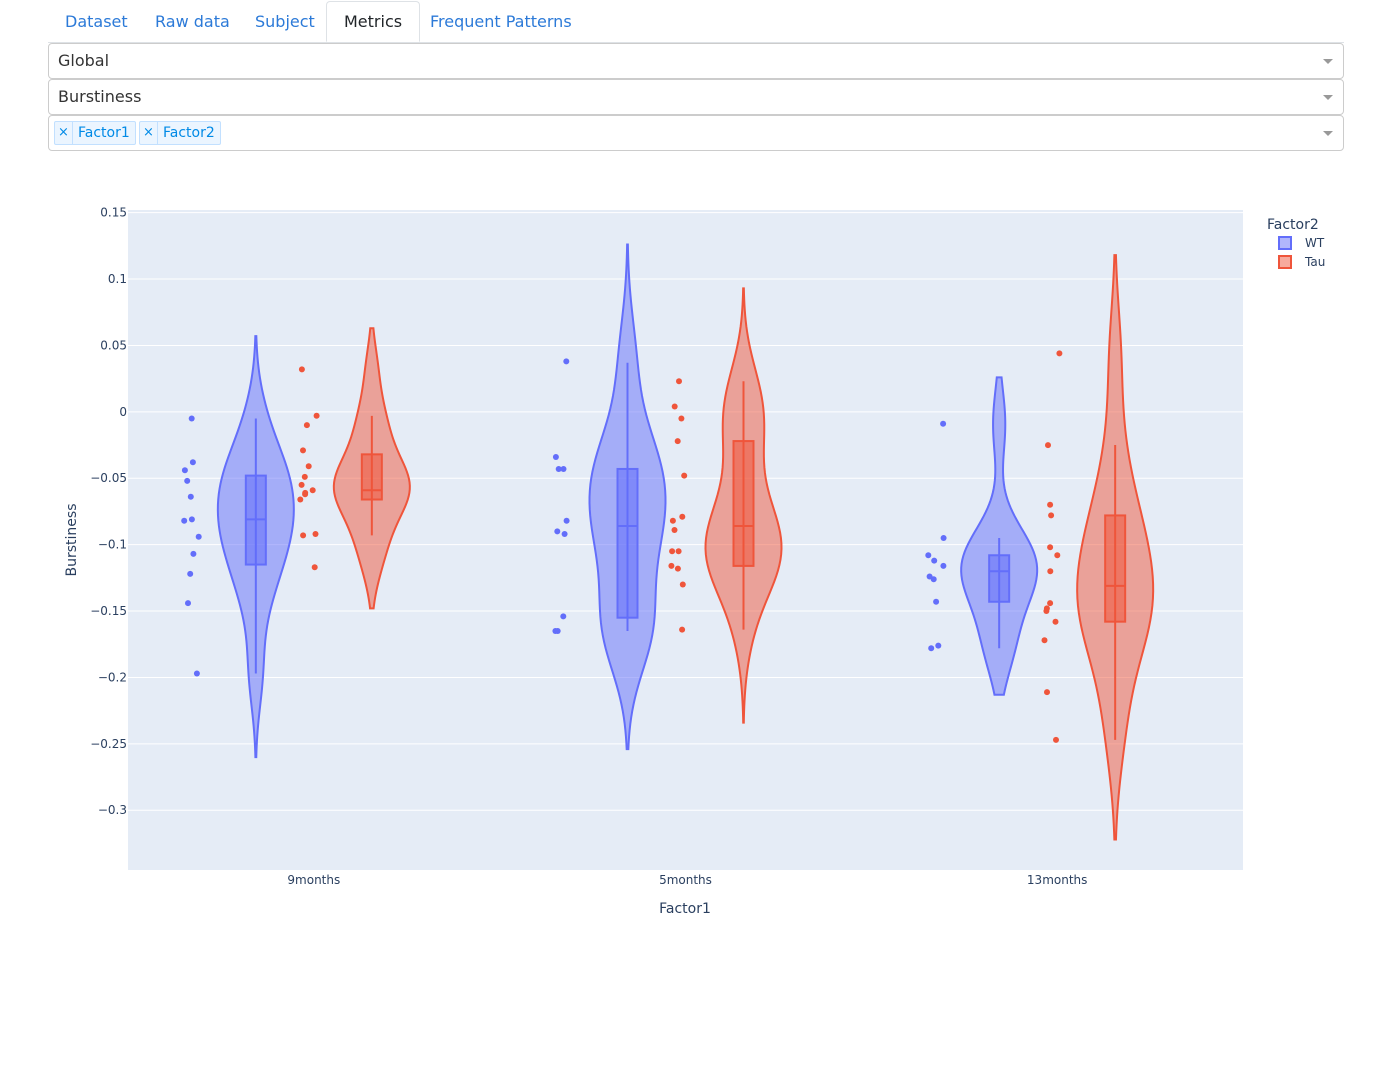 This screenshot has width=1387, height=1079. Describe the element at coordinates (1293, 225) in the screenshot. I see `legend-title: Factor2` at that location.